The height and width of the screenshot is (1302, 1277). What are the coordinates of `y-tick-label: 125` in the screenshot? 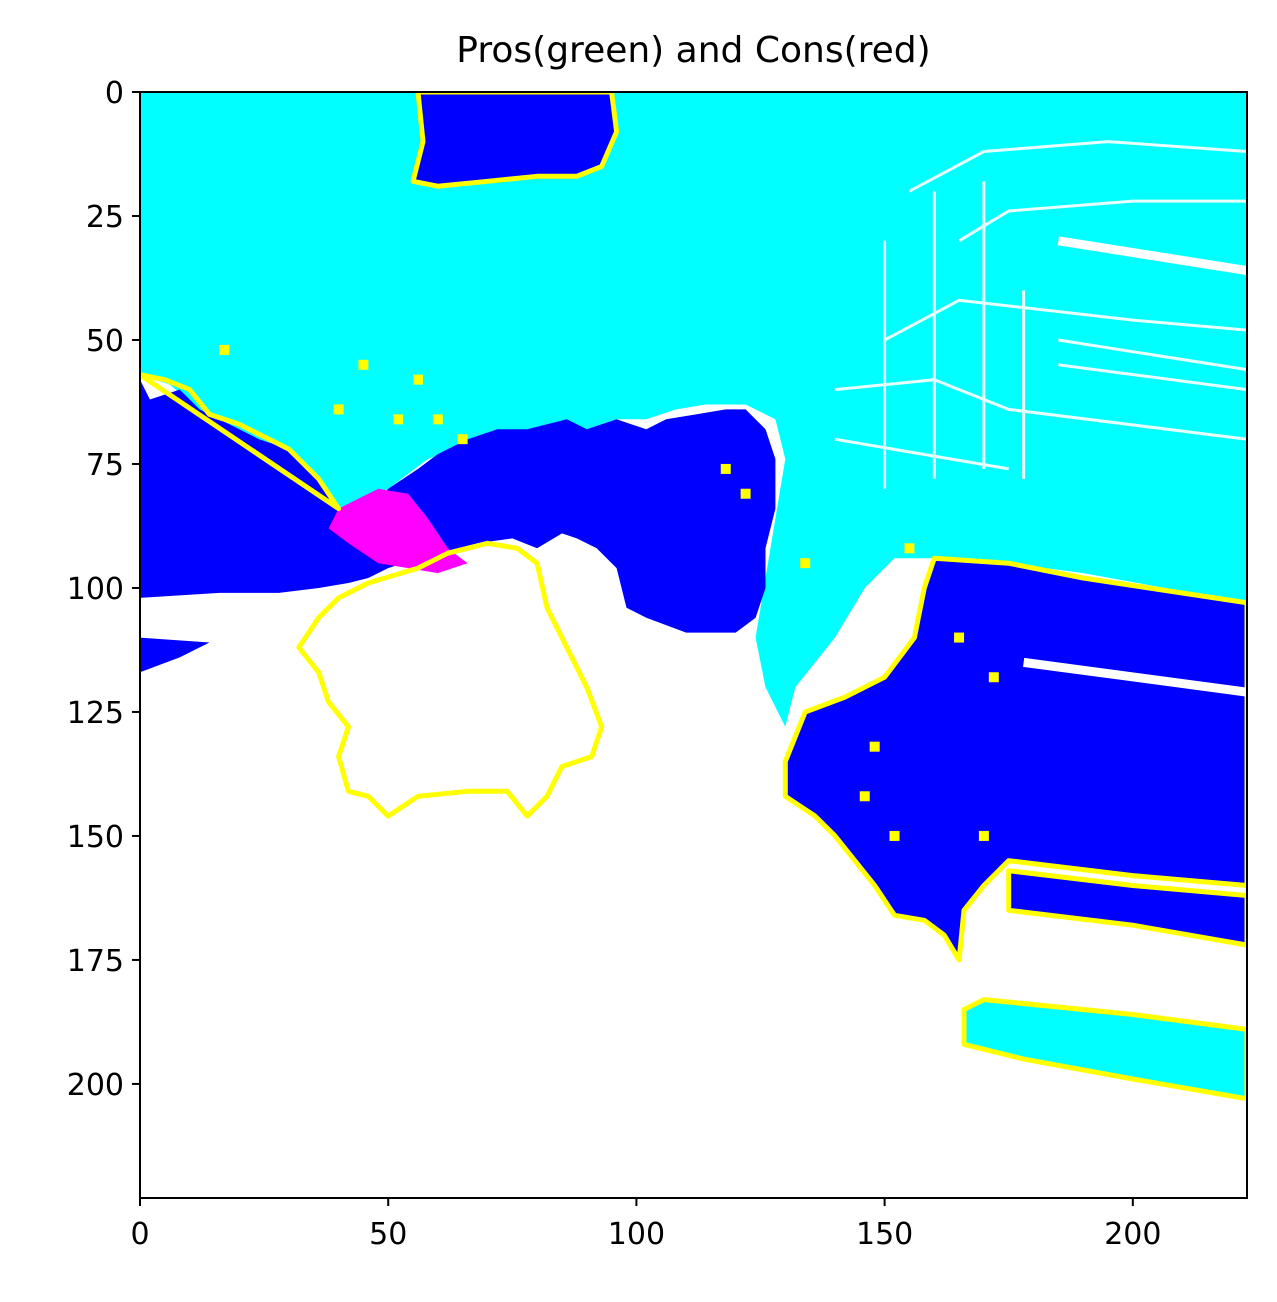 It's located at (95, 713).